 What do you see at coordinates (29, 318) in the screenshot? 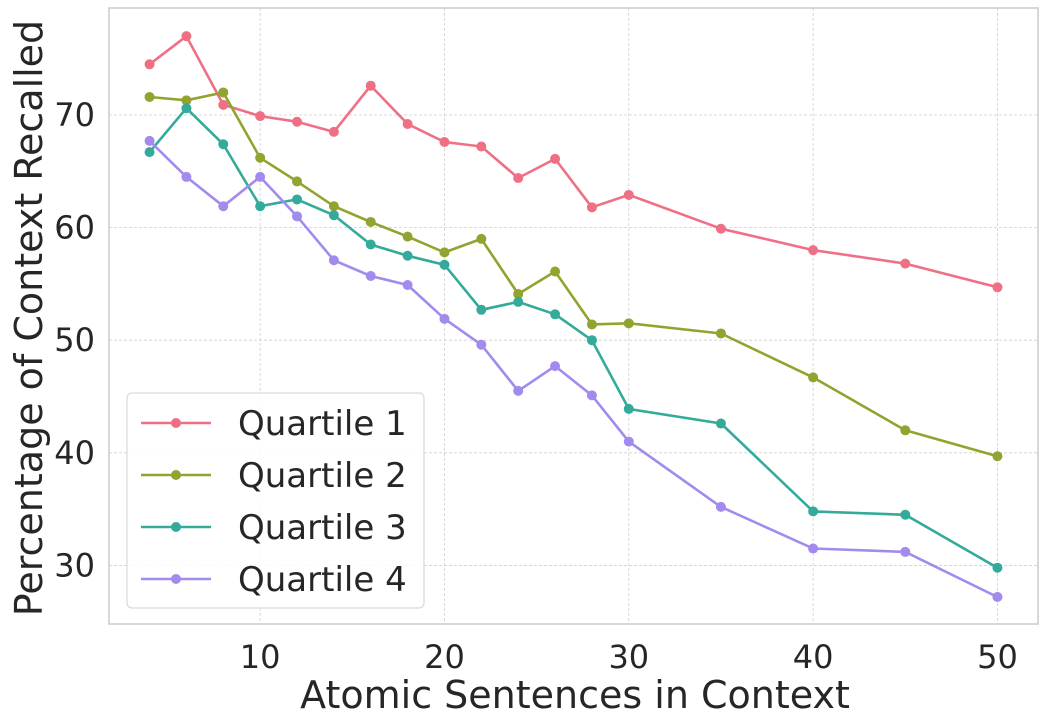
I see `y-axis-label: Percentage of Context Recalled` at bounding box center [29, 318].